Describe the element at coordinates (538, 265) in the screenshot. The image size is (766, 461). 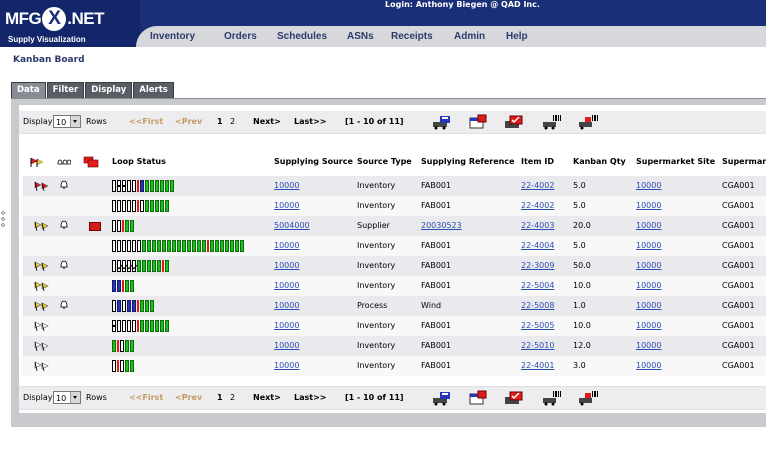
I see `item-id-link: 22-3009` at that location.